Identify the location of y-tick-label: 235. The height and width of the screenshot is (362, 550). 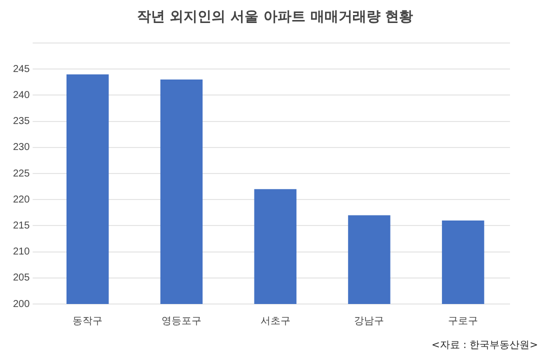
(21, 122).